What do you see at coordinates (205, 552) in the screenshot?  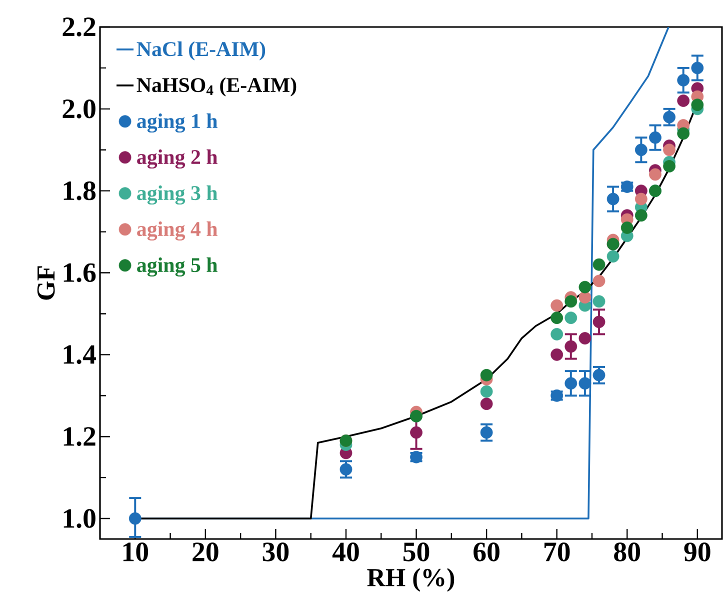 I see `x-tick-label: 20` at bounding box center [205, 552].